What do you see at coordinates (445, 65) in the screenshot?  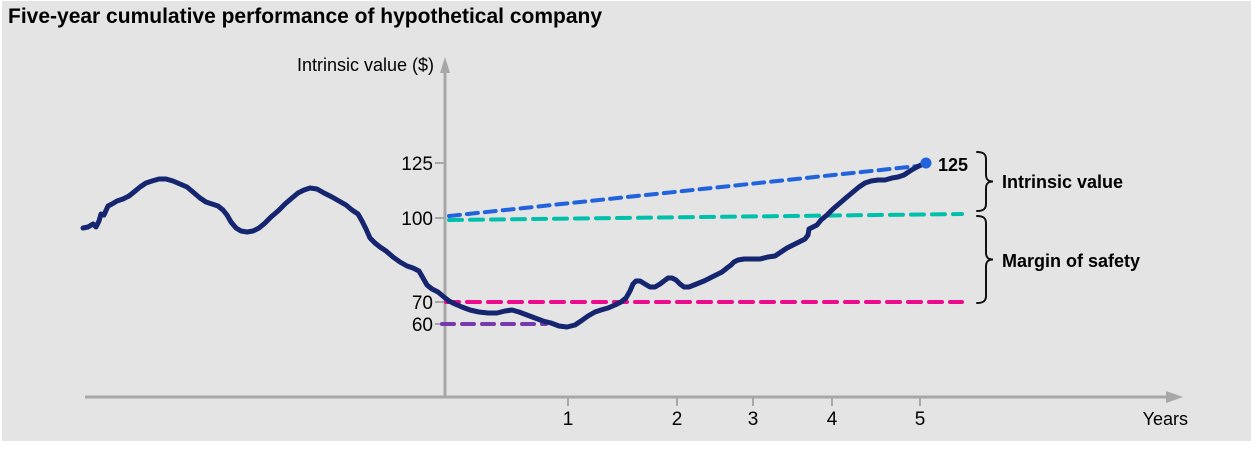 I see `y-axis-arrowhead-icon` at bounding box center [445, 65].